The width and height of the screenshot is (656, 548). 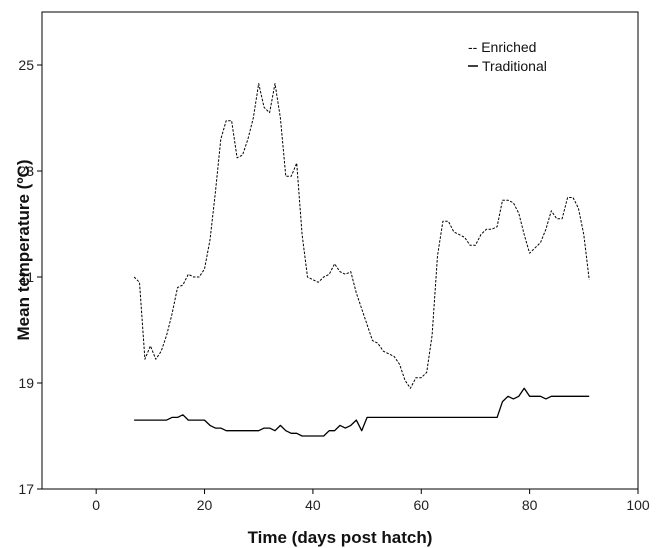 What do you see at coordinates (205, 505) in the screenshot?
I see `x-tick-label: 20` at bounding box center [205, 505].